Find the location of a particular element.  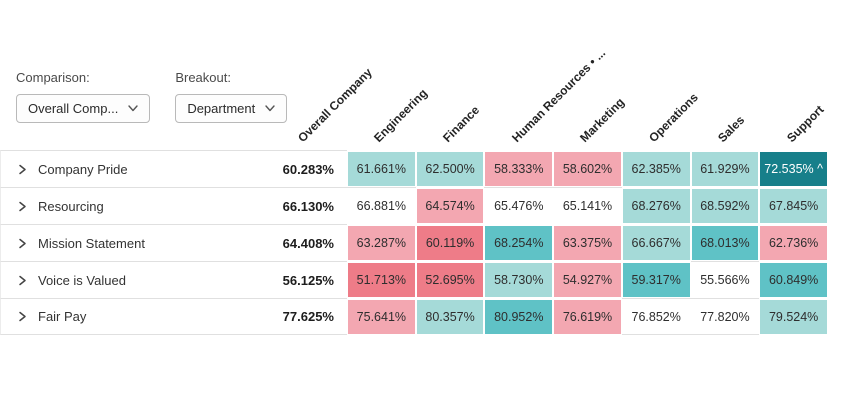

heat-cell-value: 66.667% is located at coordinates (656, 242).